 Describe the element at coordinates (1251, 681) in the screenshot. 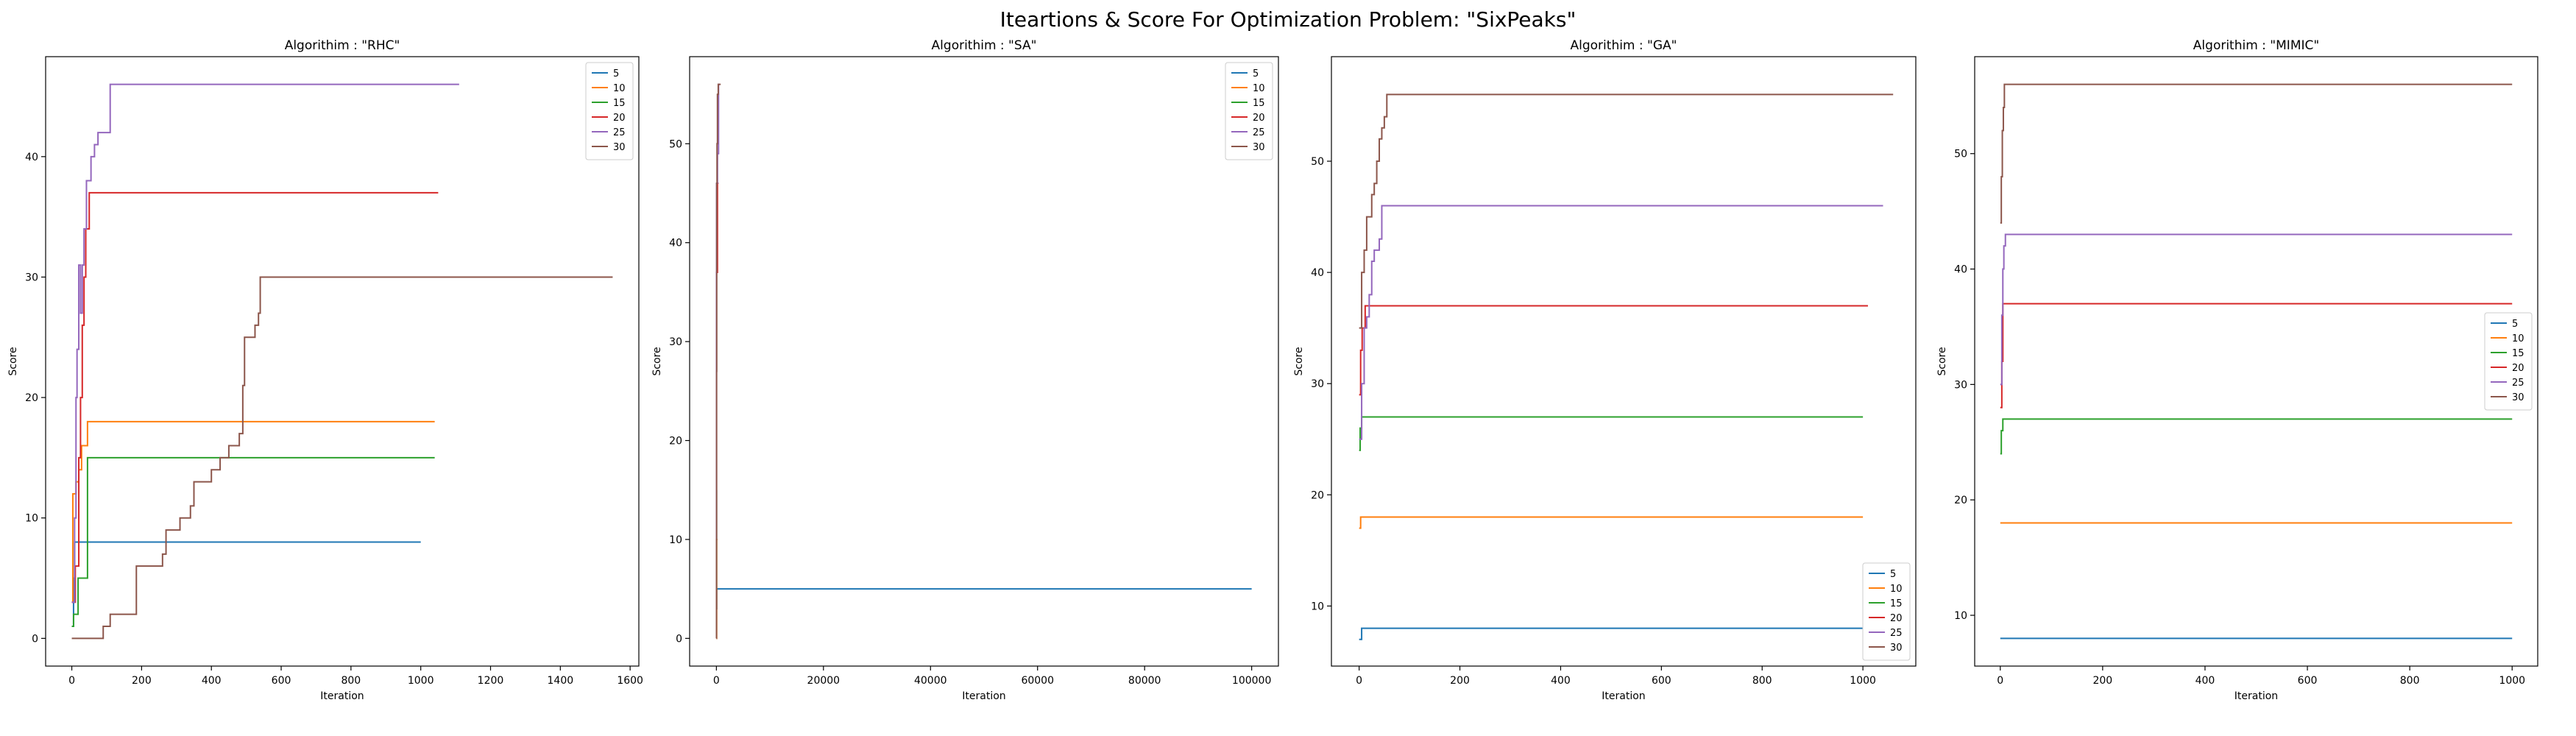

I see `x-tick-label: 100000` at that location.